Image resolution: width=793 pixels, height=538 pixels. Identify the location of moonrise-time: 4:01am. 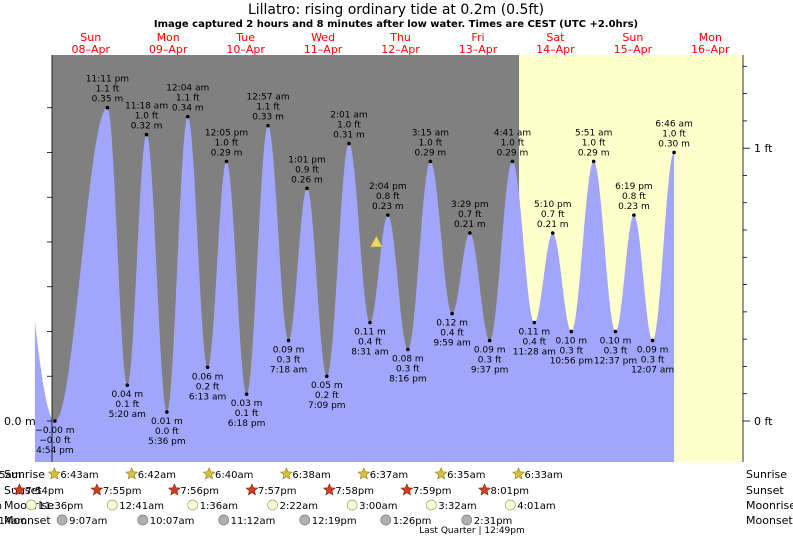
(536, 506).